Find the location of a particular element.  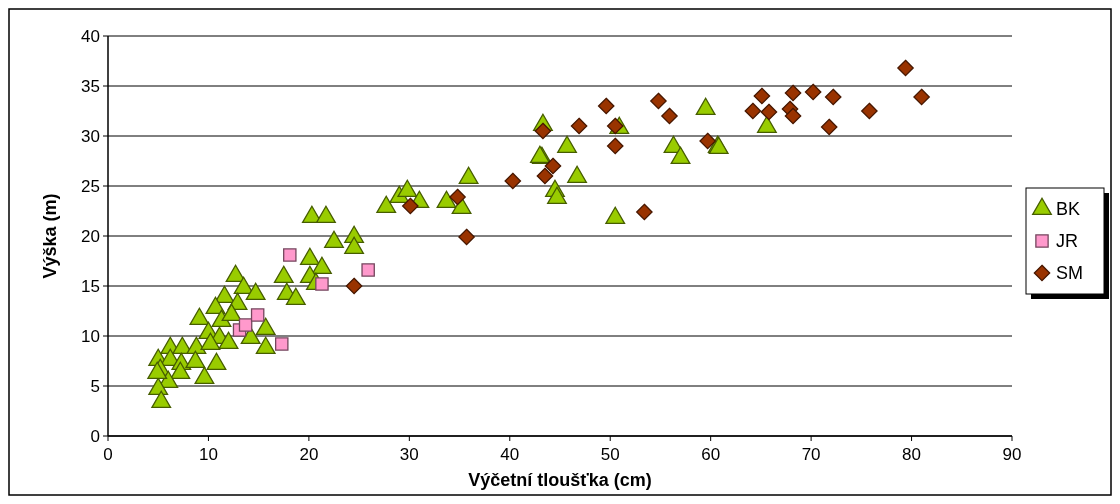

x-tick-label: 50 is located at coordinates (610, 454).